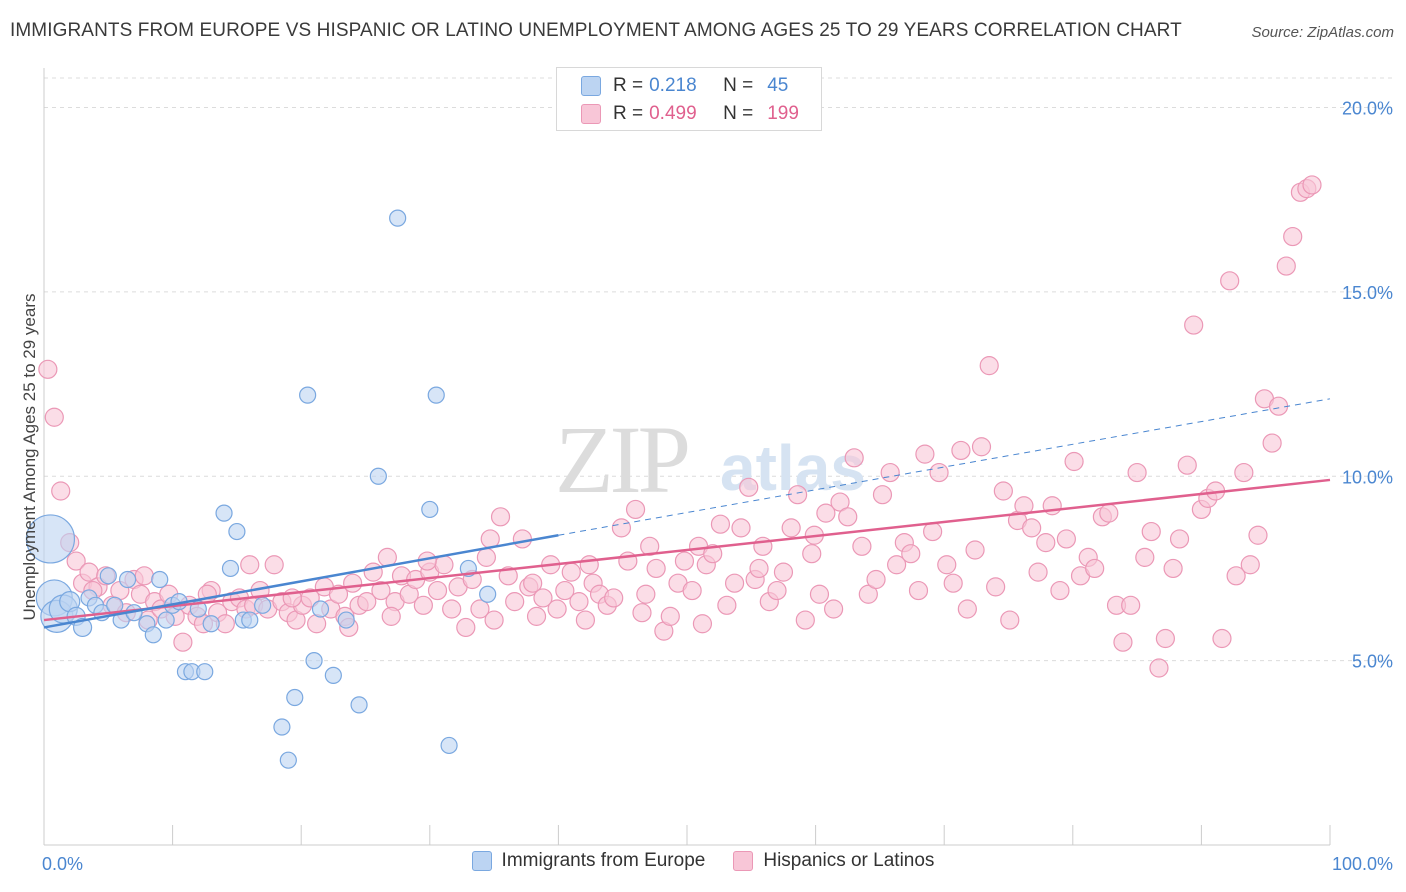  I want to click on x-tick-label: 100.0%, so click(1362, 864).